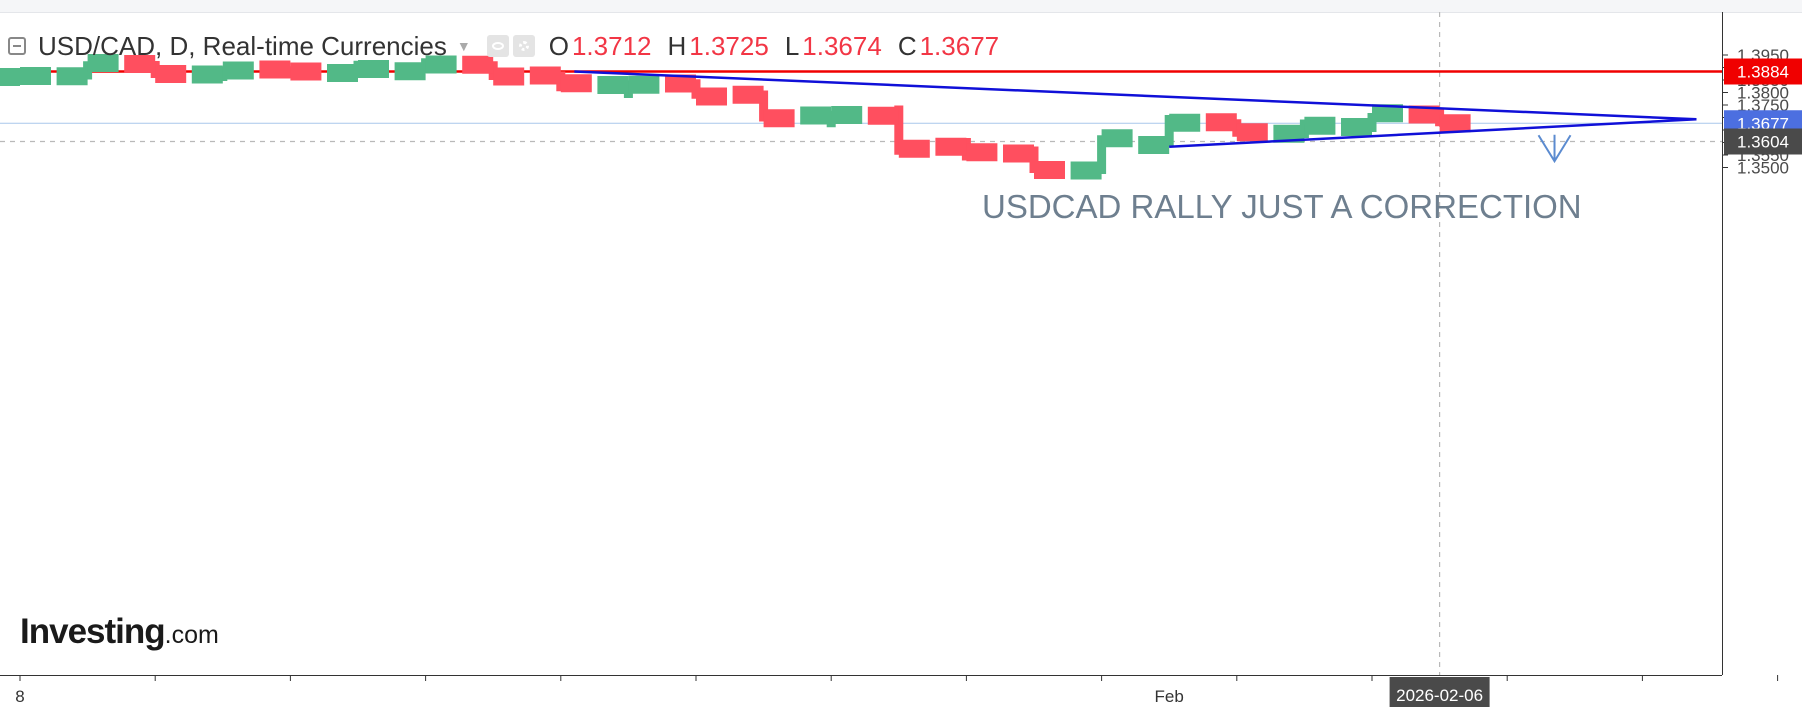  What do you see at coordinates (842, 45) in the screenshot?
I see `low-value: 1.3674` at bounding box center [842, 45].